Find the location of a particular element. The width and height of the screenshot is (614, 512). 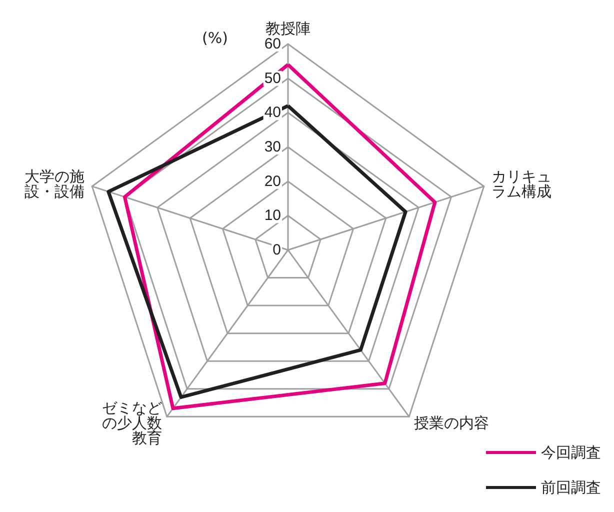

y-tick-label: 60 is located at coordinates (272, 44).